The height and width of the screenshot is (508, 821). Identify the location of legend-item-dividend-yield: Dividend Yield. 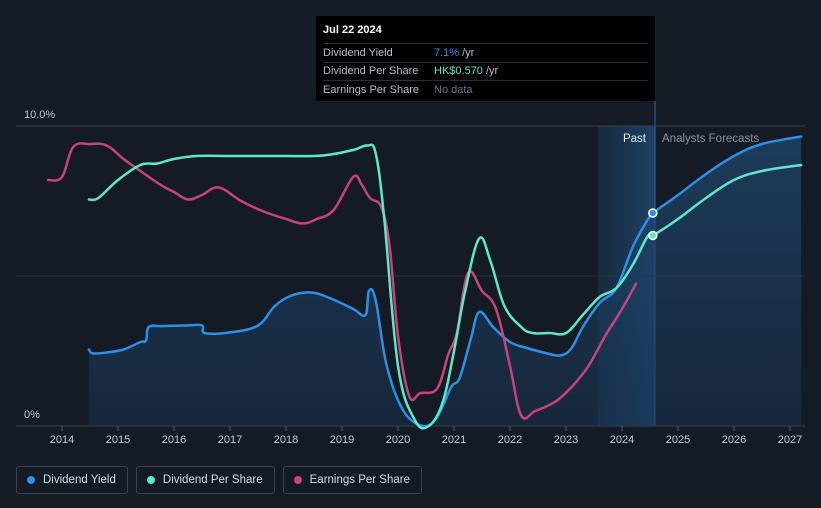
(72, 480).